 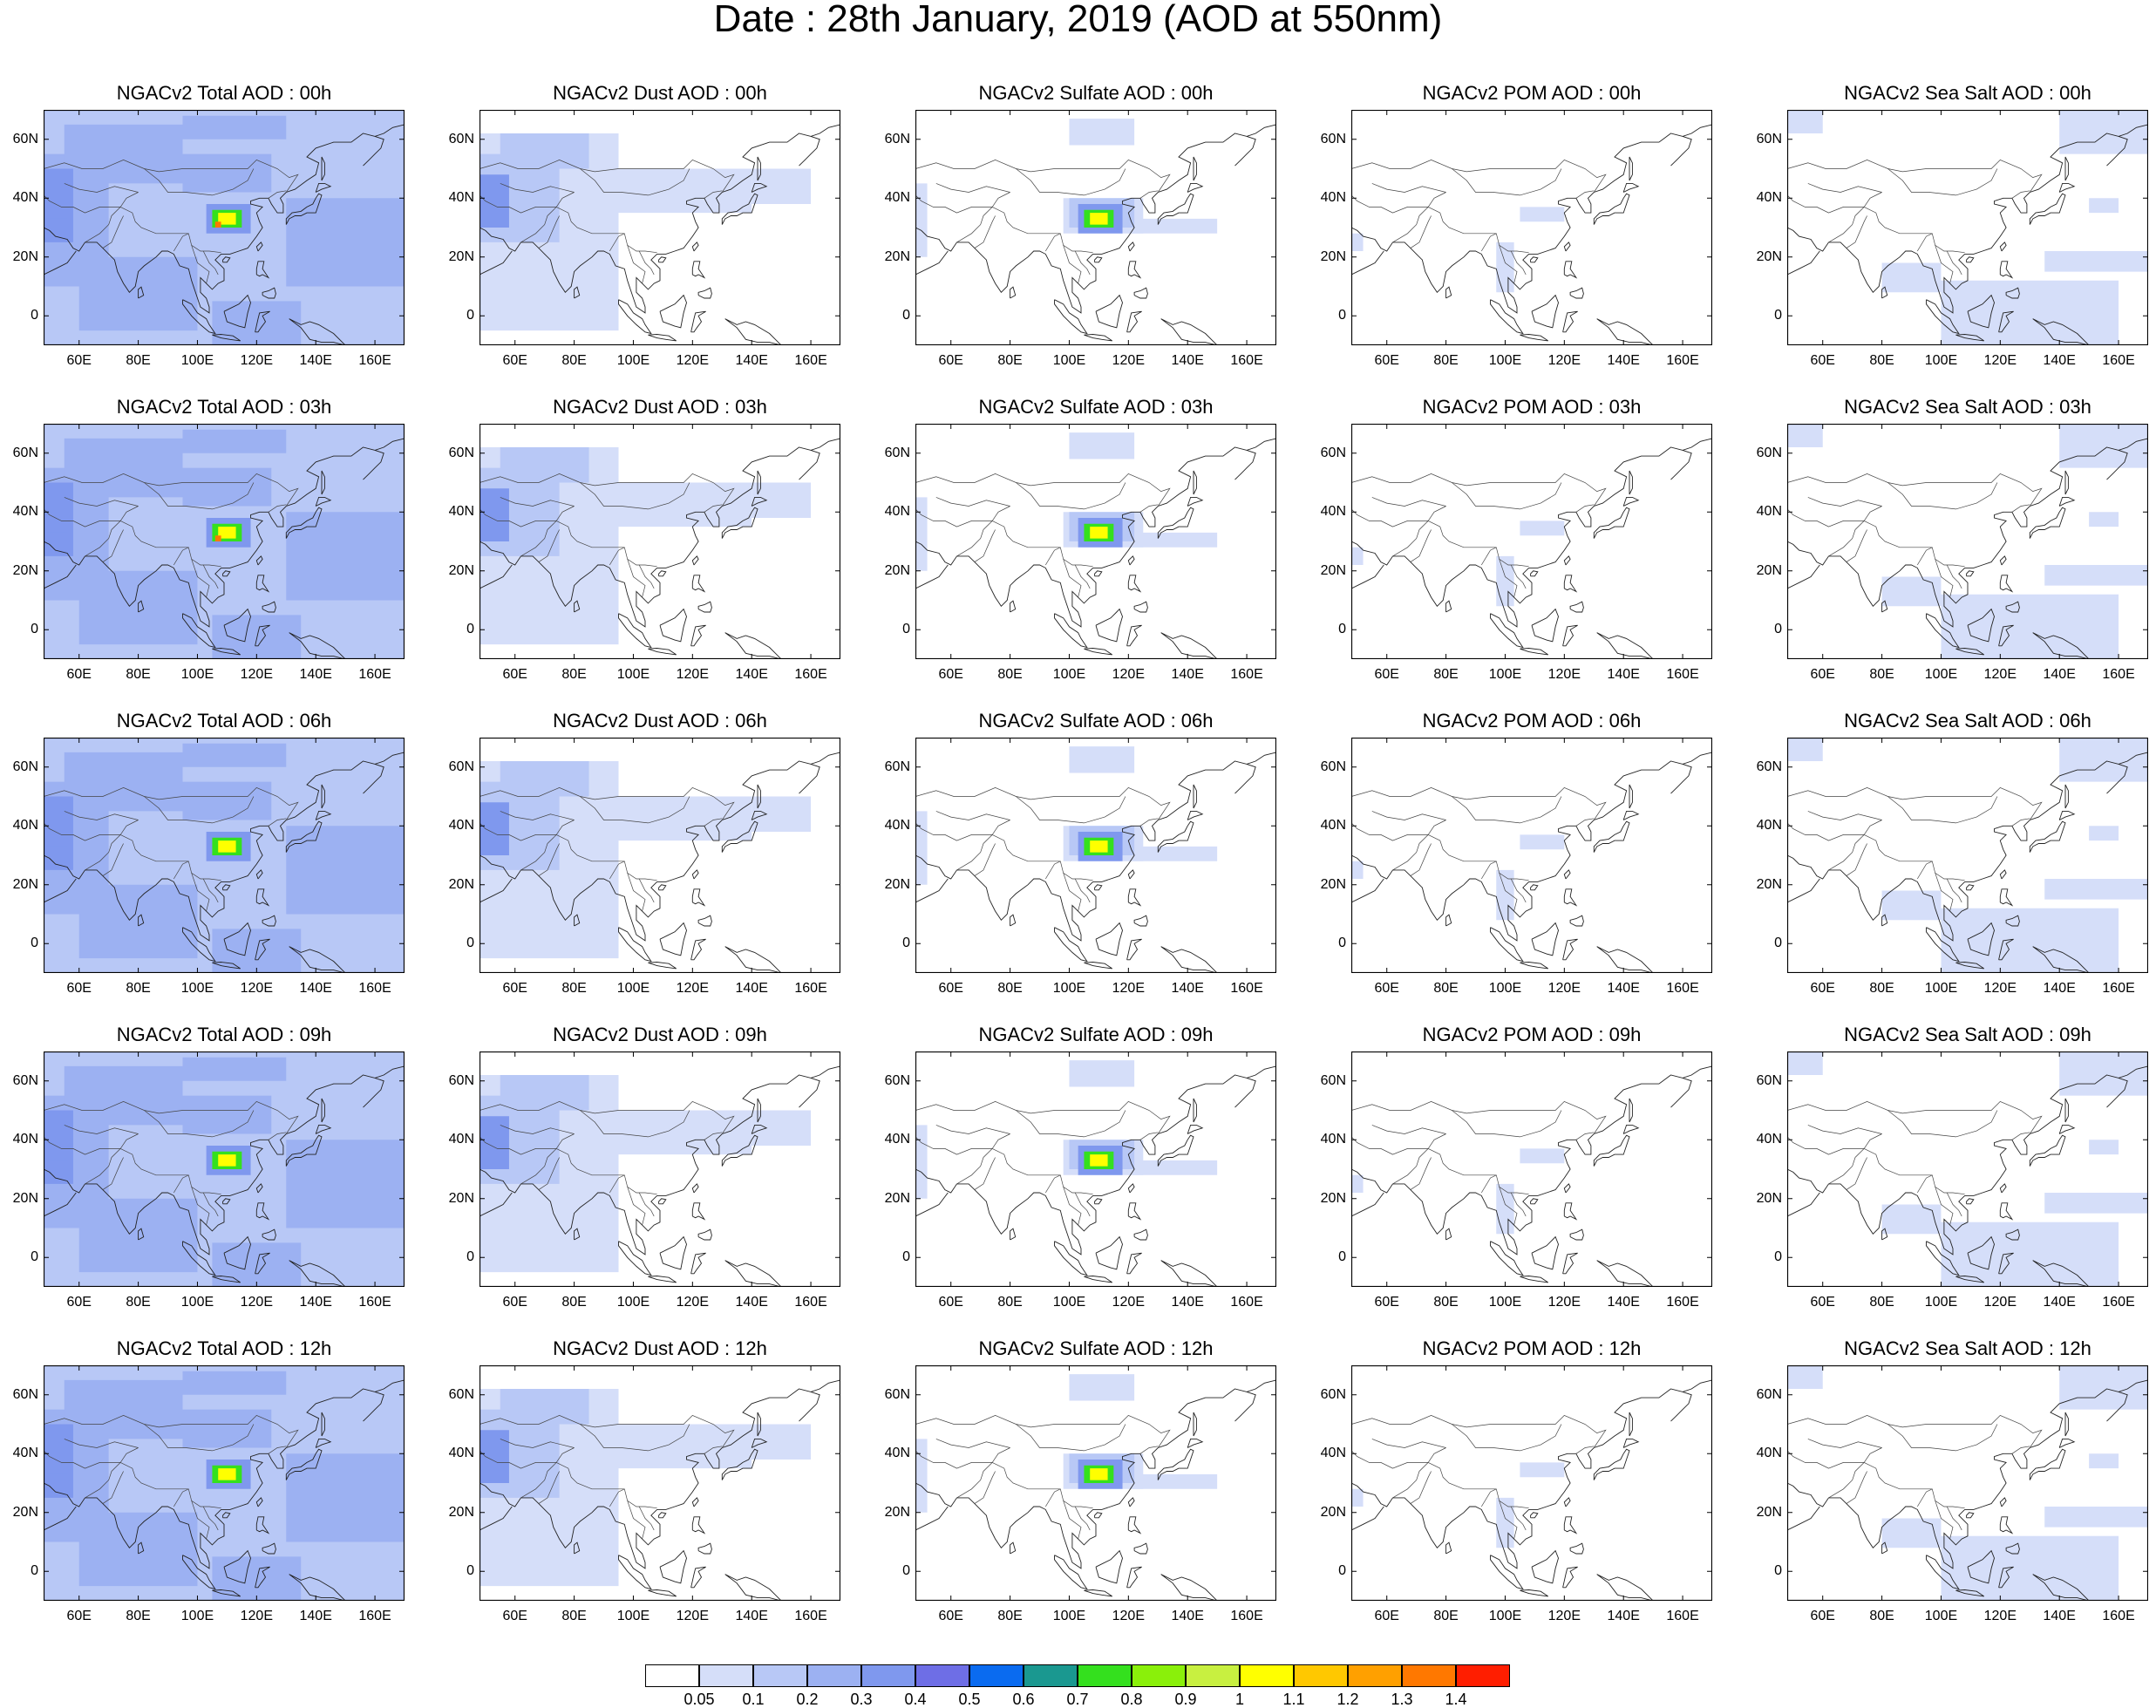 What do you see at coordinates (1456, 1700) in the screenshot?
I see `colorbar-label: 1.4` at bounding box center [1456, 1700].